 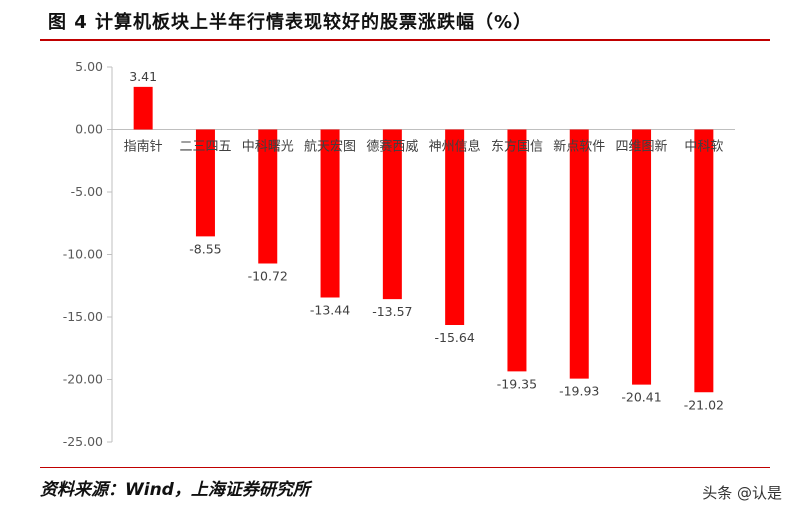 What do you see at coordinates (405, 467) in the screenshot?
I see `source-divider` at bounding box center [405, 467].